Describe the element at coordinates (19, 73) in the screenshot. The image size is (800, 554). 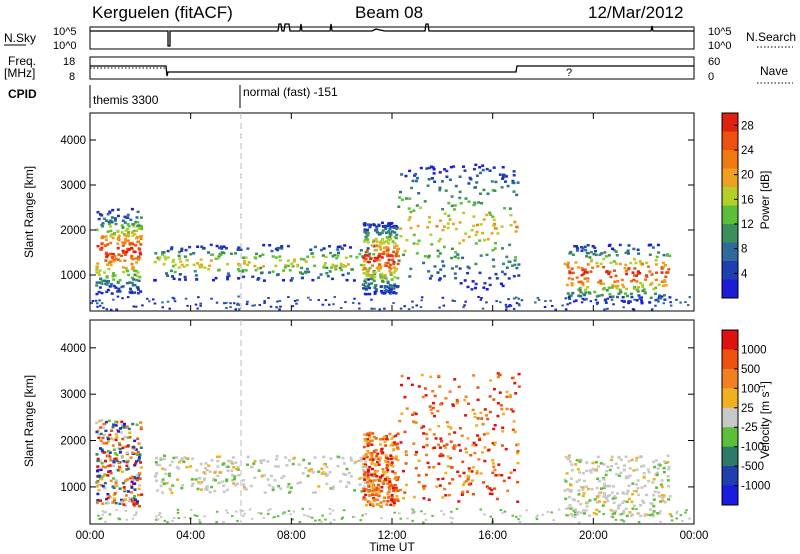
I see `freq-label-line2: [MHz]` at that location.